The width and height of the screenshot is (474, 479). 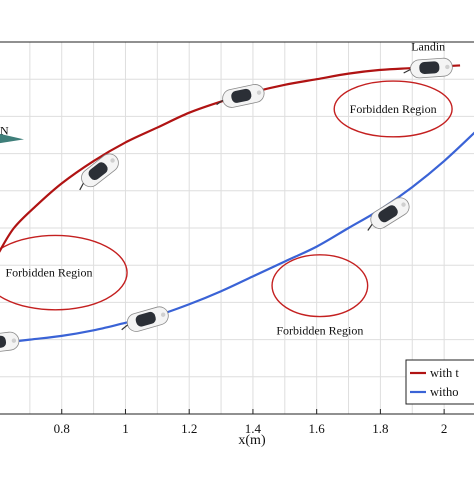 I want to click on north-annotation: N, so click(x=4, y=130).